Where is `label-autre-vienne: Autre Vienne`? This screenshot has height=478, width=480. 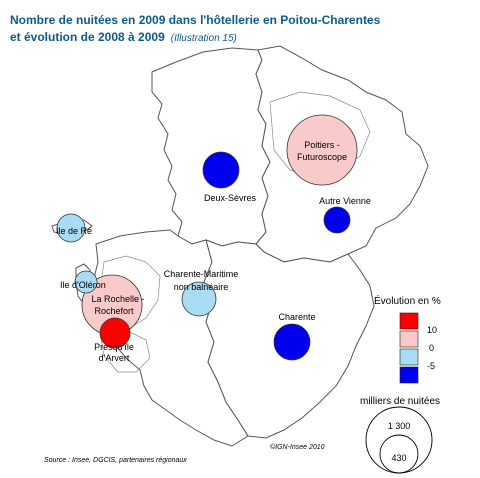 label-autre-vienne: Autre Vienne is located at coordinates (345, 201).